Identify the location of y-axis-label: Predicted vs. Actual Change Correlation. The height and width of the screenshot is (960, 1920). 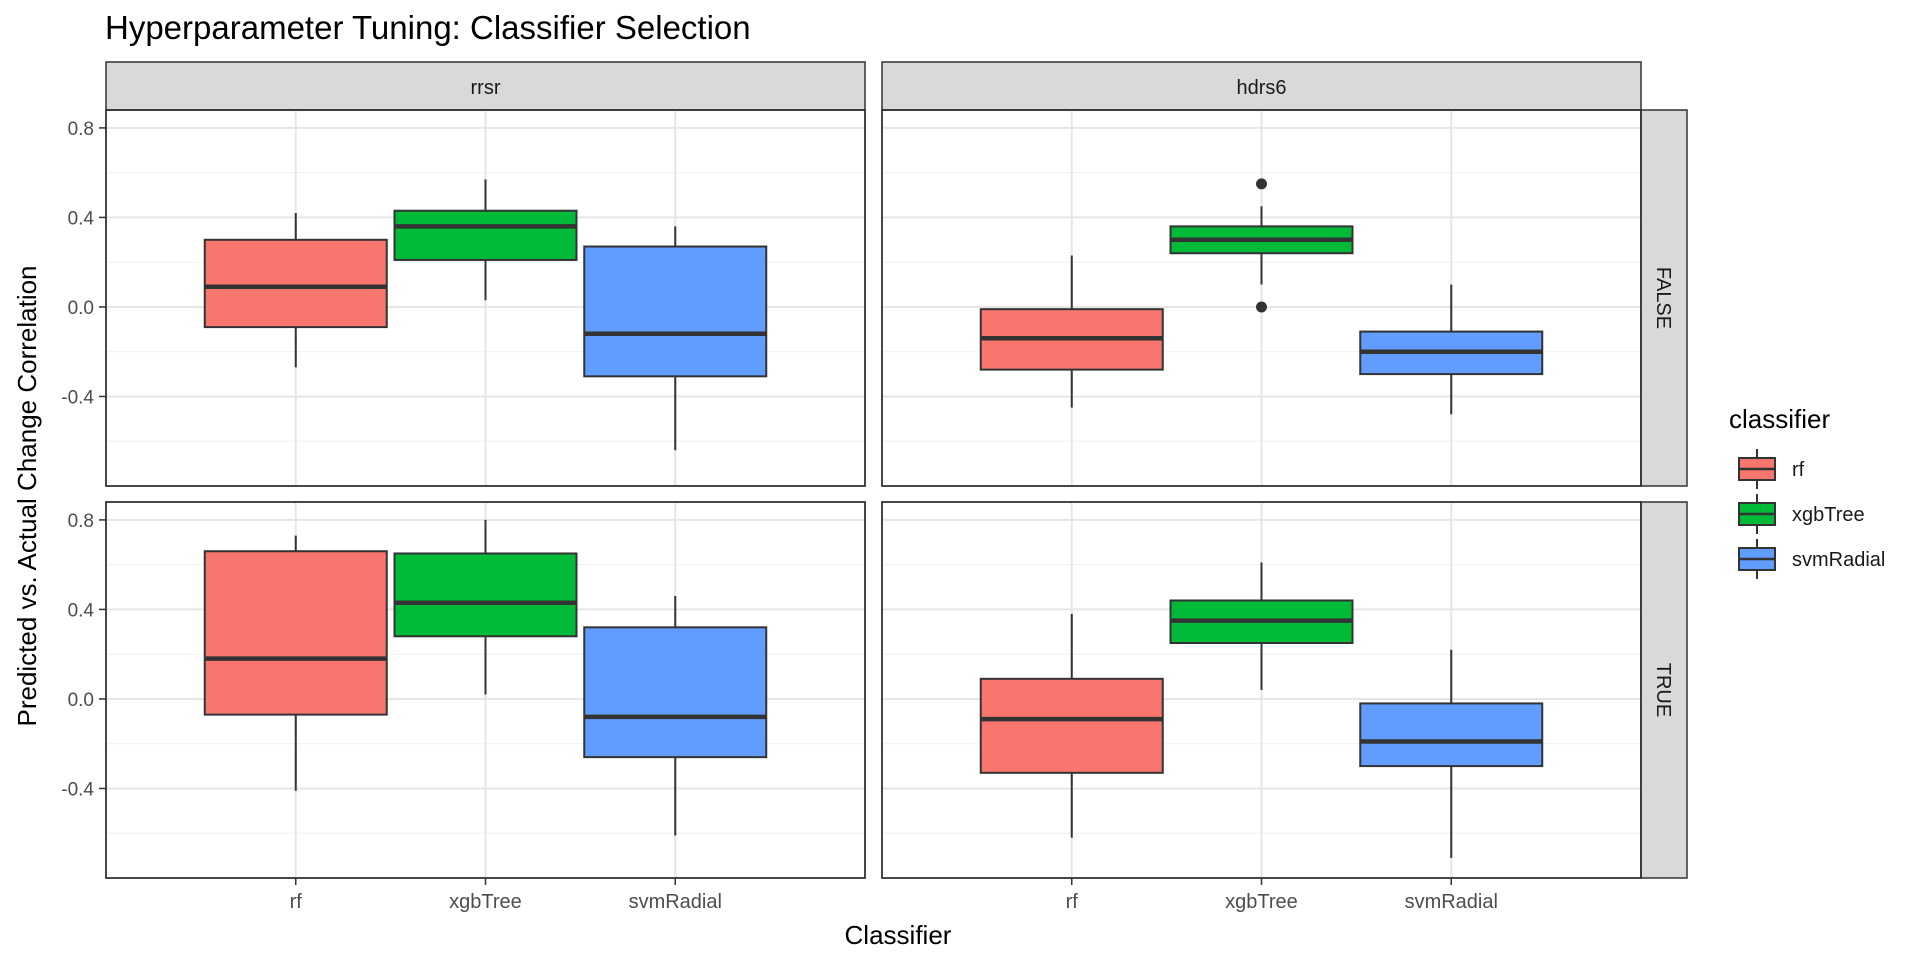
(27, 495).